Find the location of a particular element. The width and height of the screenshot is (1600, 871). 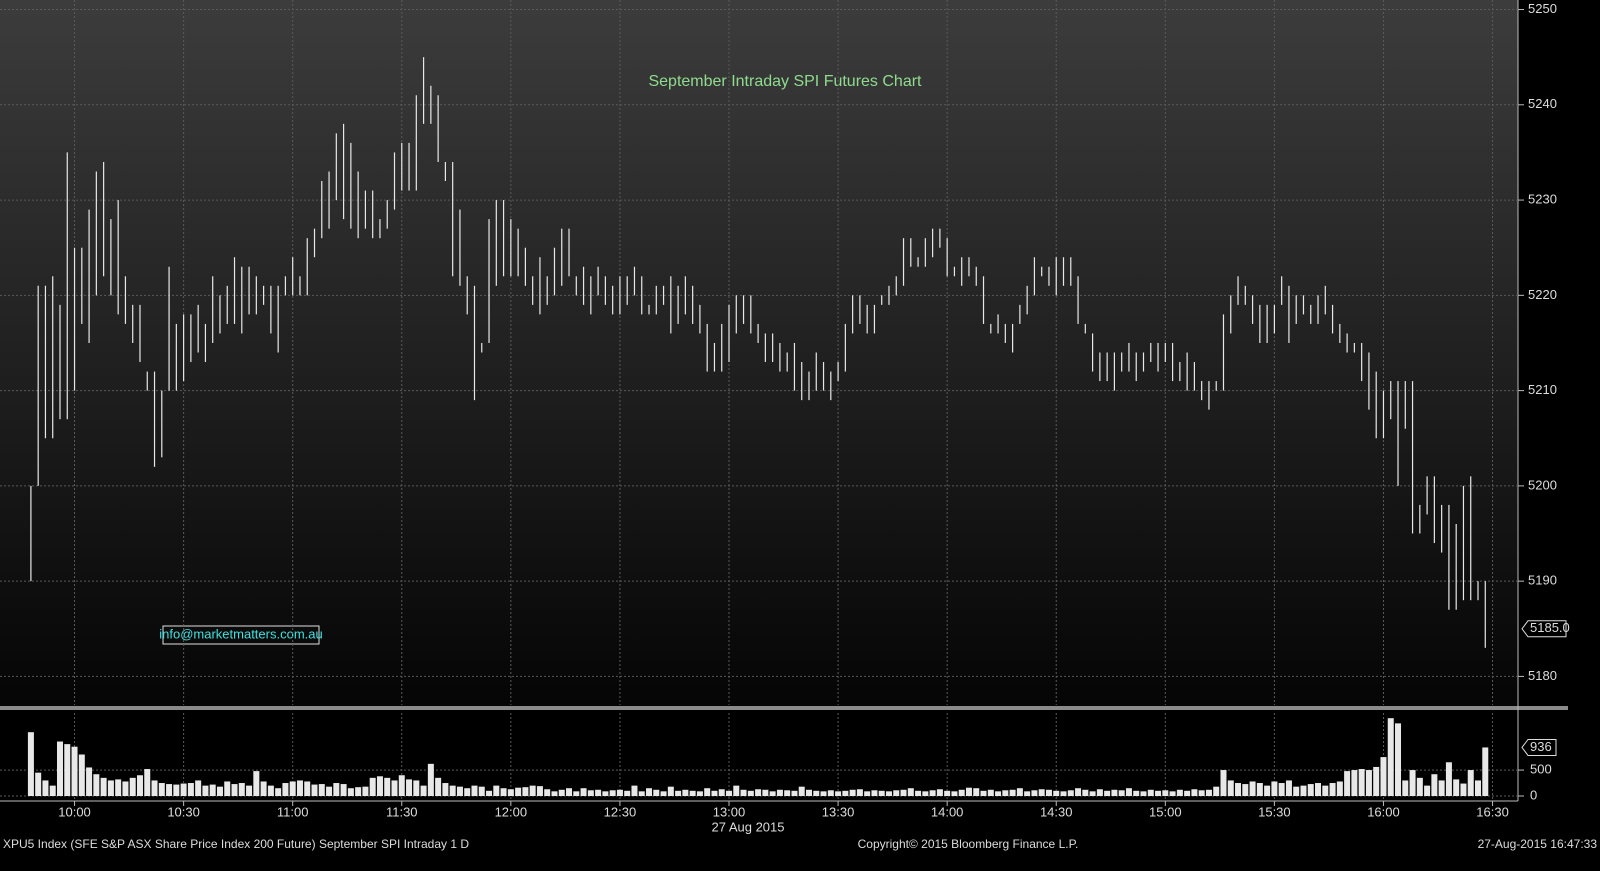

y-tick-label: 5230 is located at coordinates (1542, 199).